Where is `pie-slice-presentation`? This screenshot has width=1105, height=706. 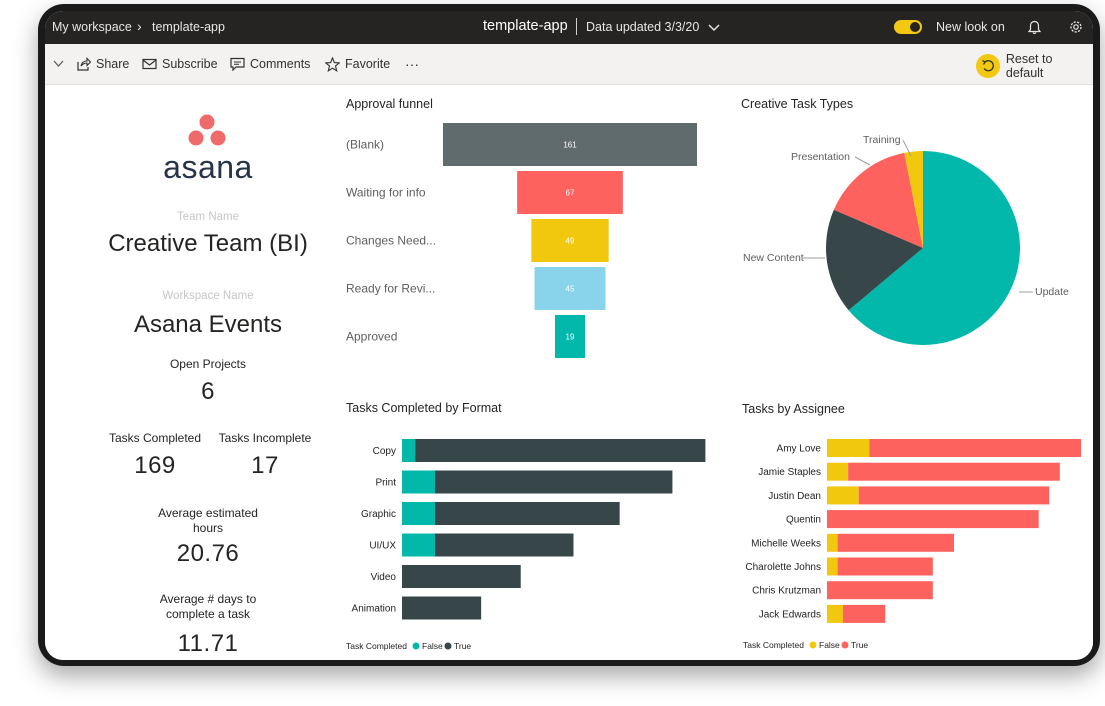 pie-slice-presentation is located at coordinates (878, 200).